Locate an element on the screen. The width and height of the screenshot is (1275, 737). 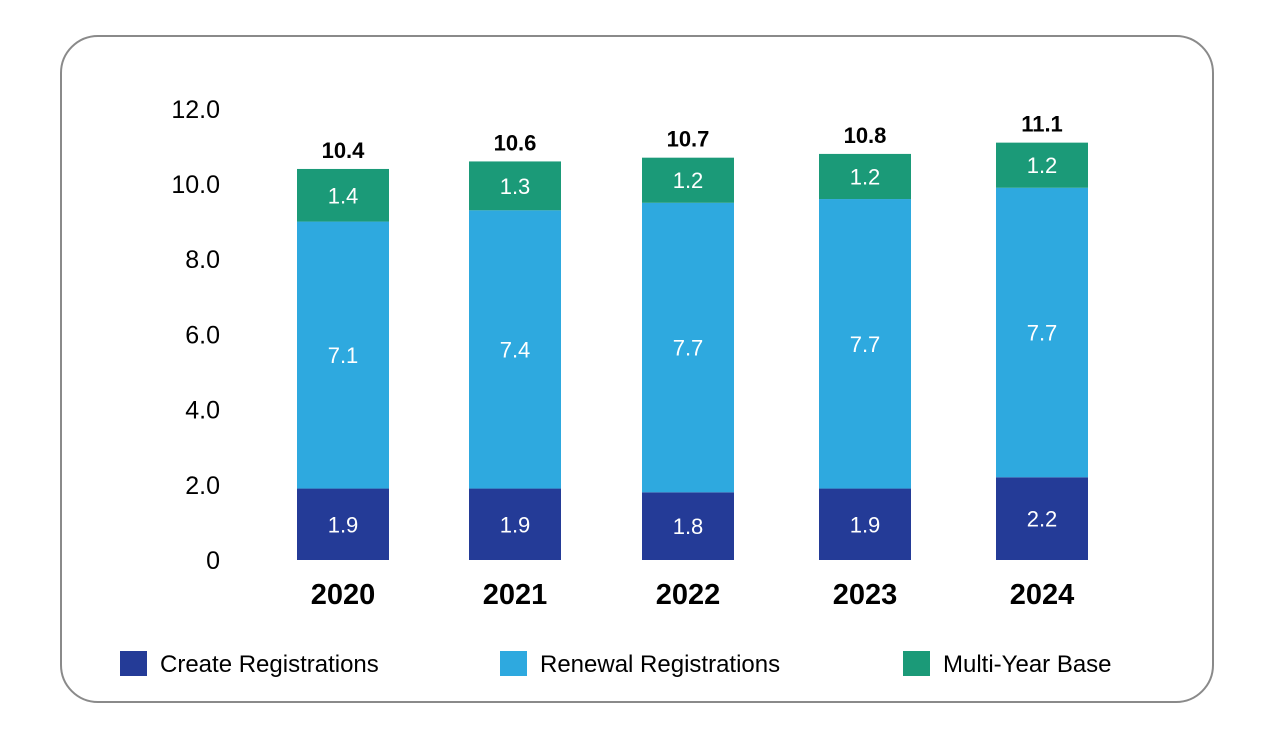
bar-group-2023: 1.9 7.7 1.2 10.8 is located at coordinates (865, 341).